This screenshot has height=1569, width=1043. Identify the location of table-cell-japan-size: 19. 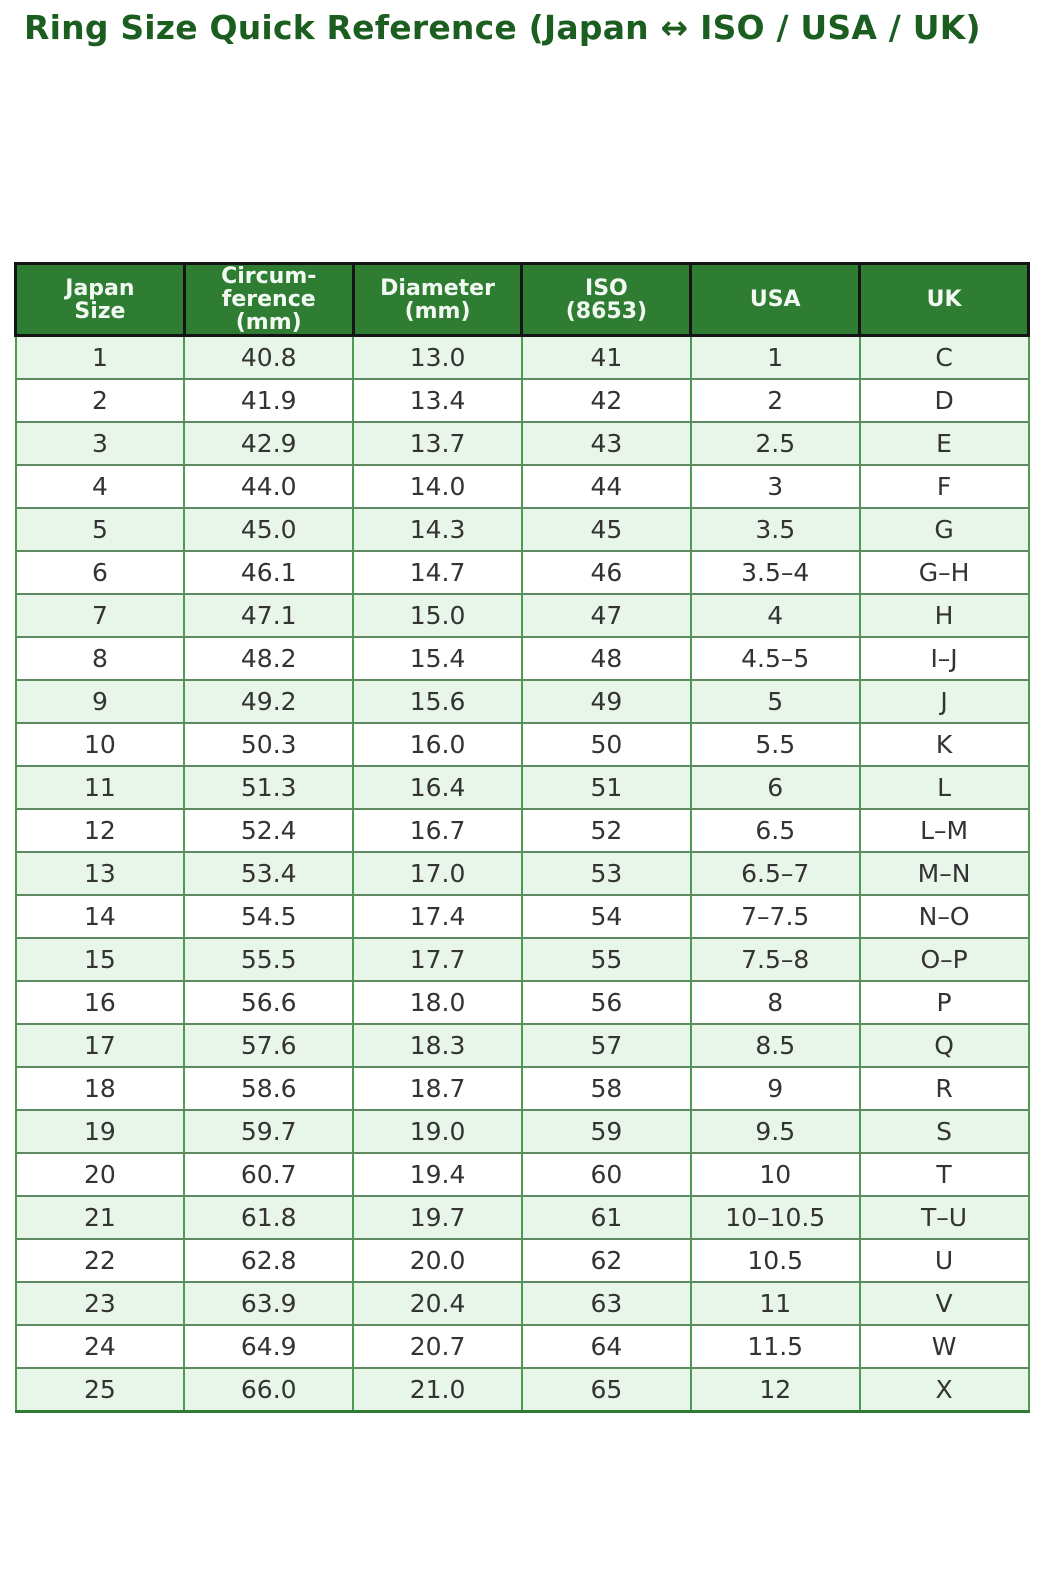
(100, 1131).